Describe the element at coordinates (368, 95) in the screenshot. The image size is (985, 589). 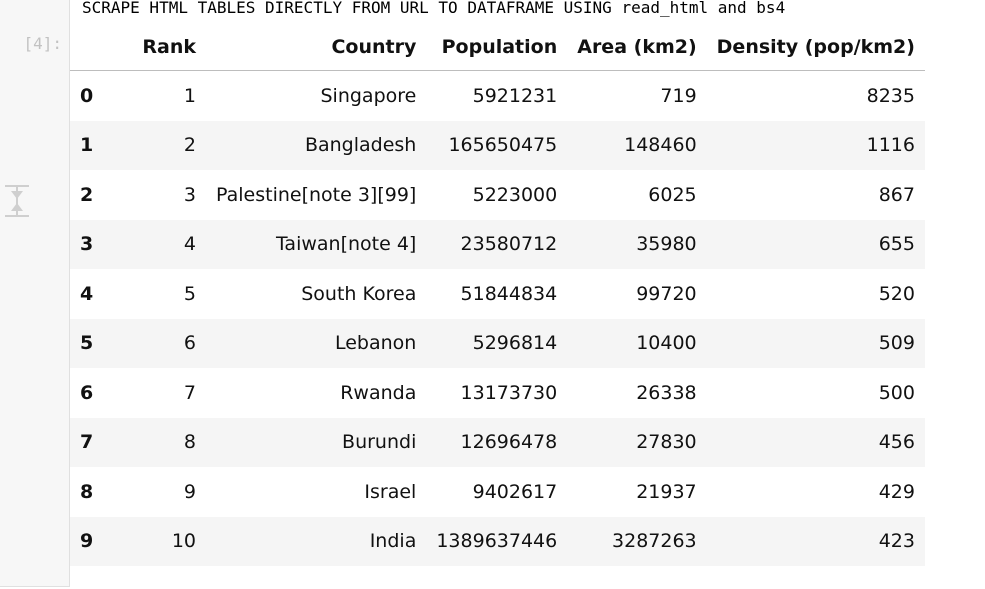
I see `country-cell: Singapore` at that location.